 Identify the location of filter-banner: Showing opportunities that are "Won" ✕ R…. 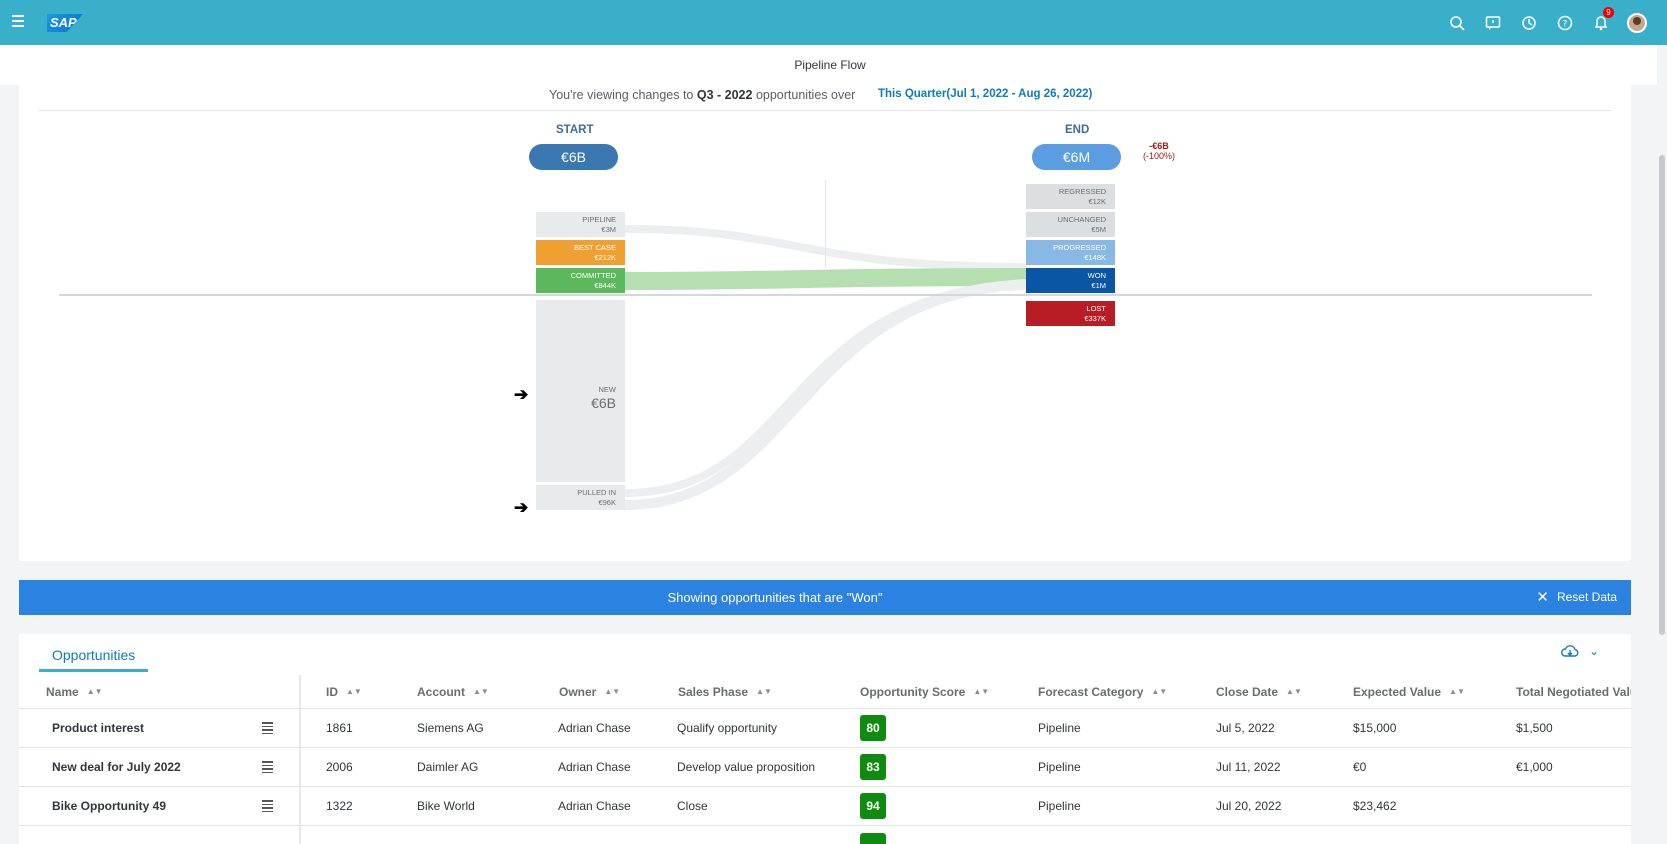
(825, 597).